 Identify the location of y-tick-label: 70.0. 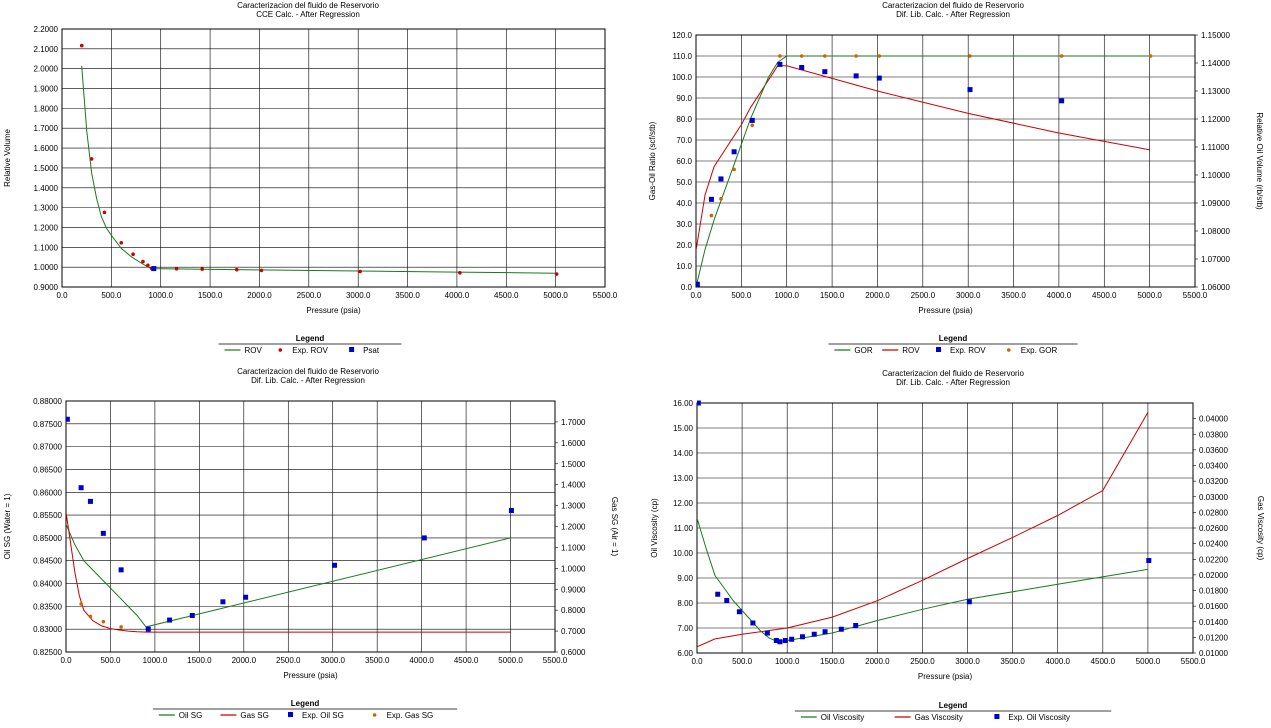
(684, 140).